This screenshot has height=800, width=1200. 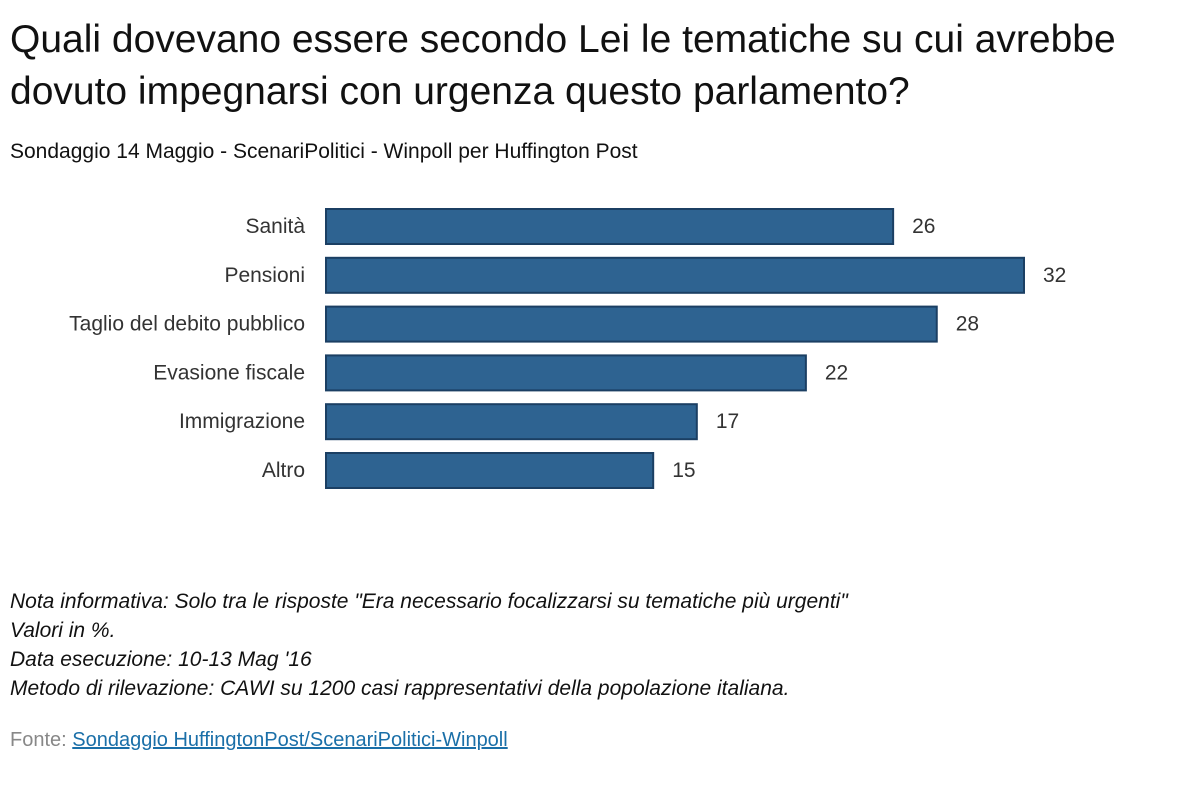 I want to click on value-label: 28, so click(x=967, y=324).